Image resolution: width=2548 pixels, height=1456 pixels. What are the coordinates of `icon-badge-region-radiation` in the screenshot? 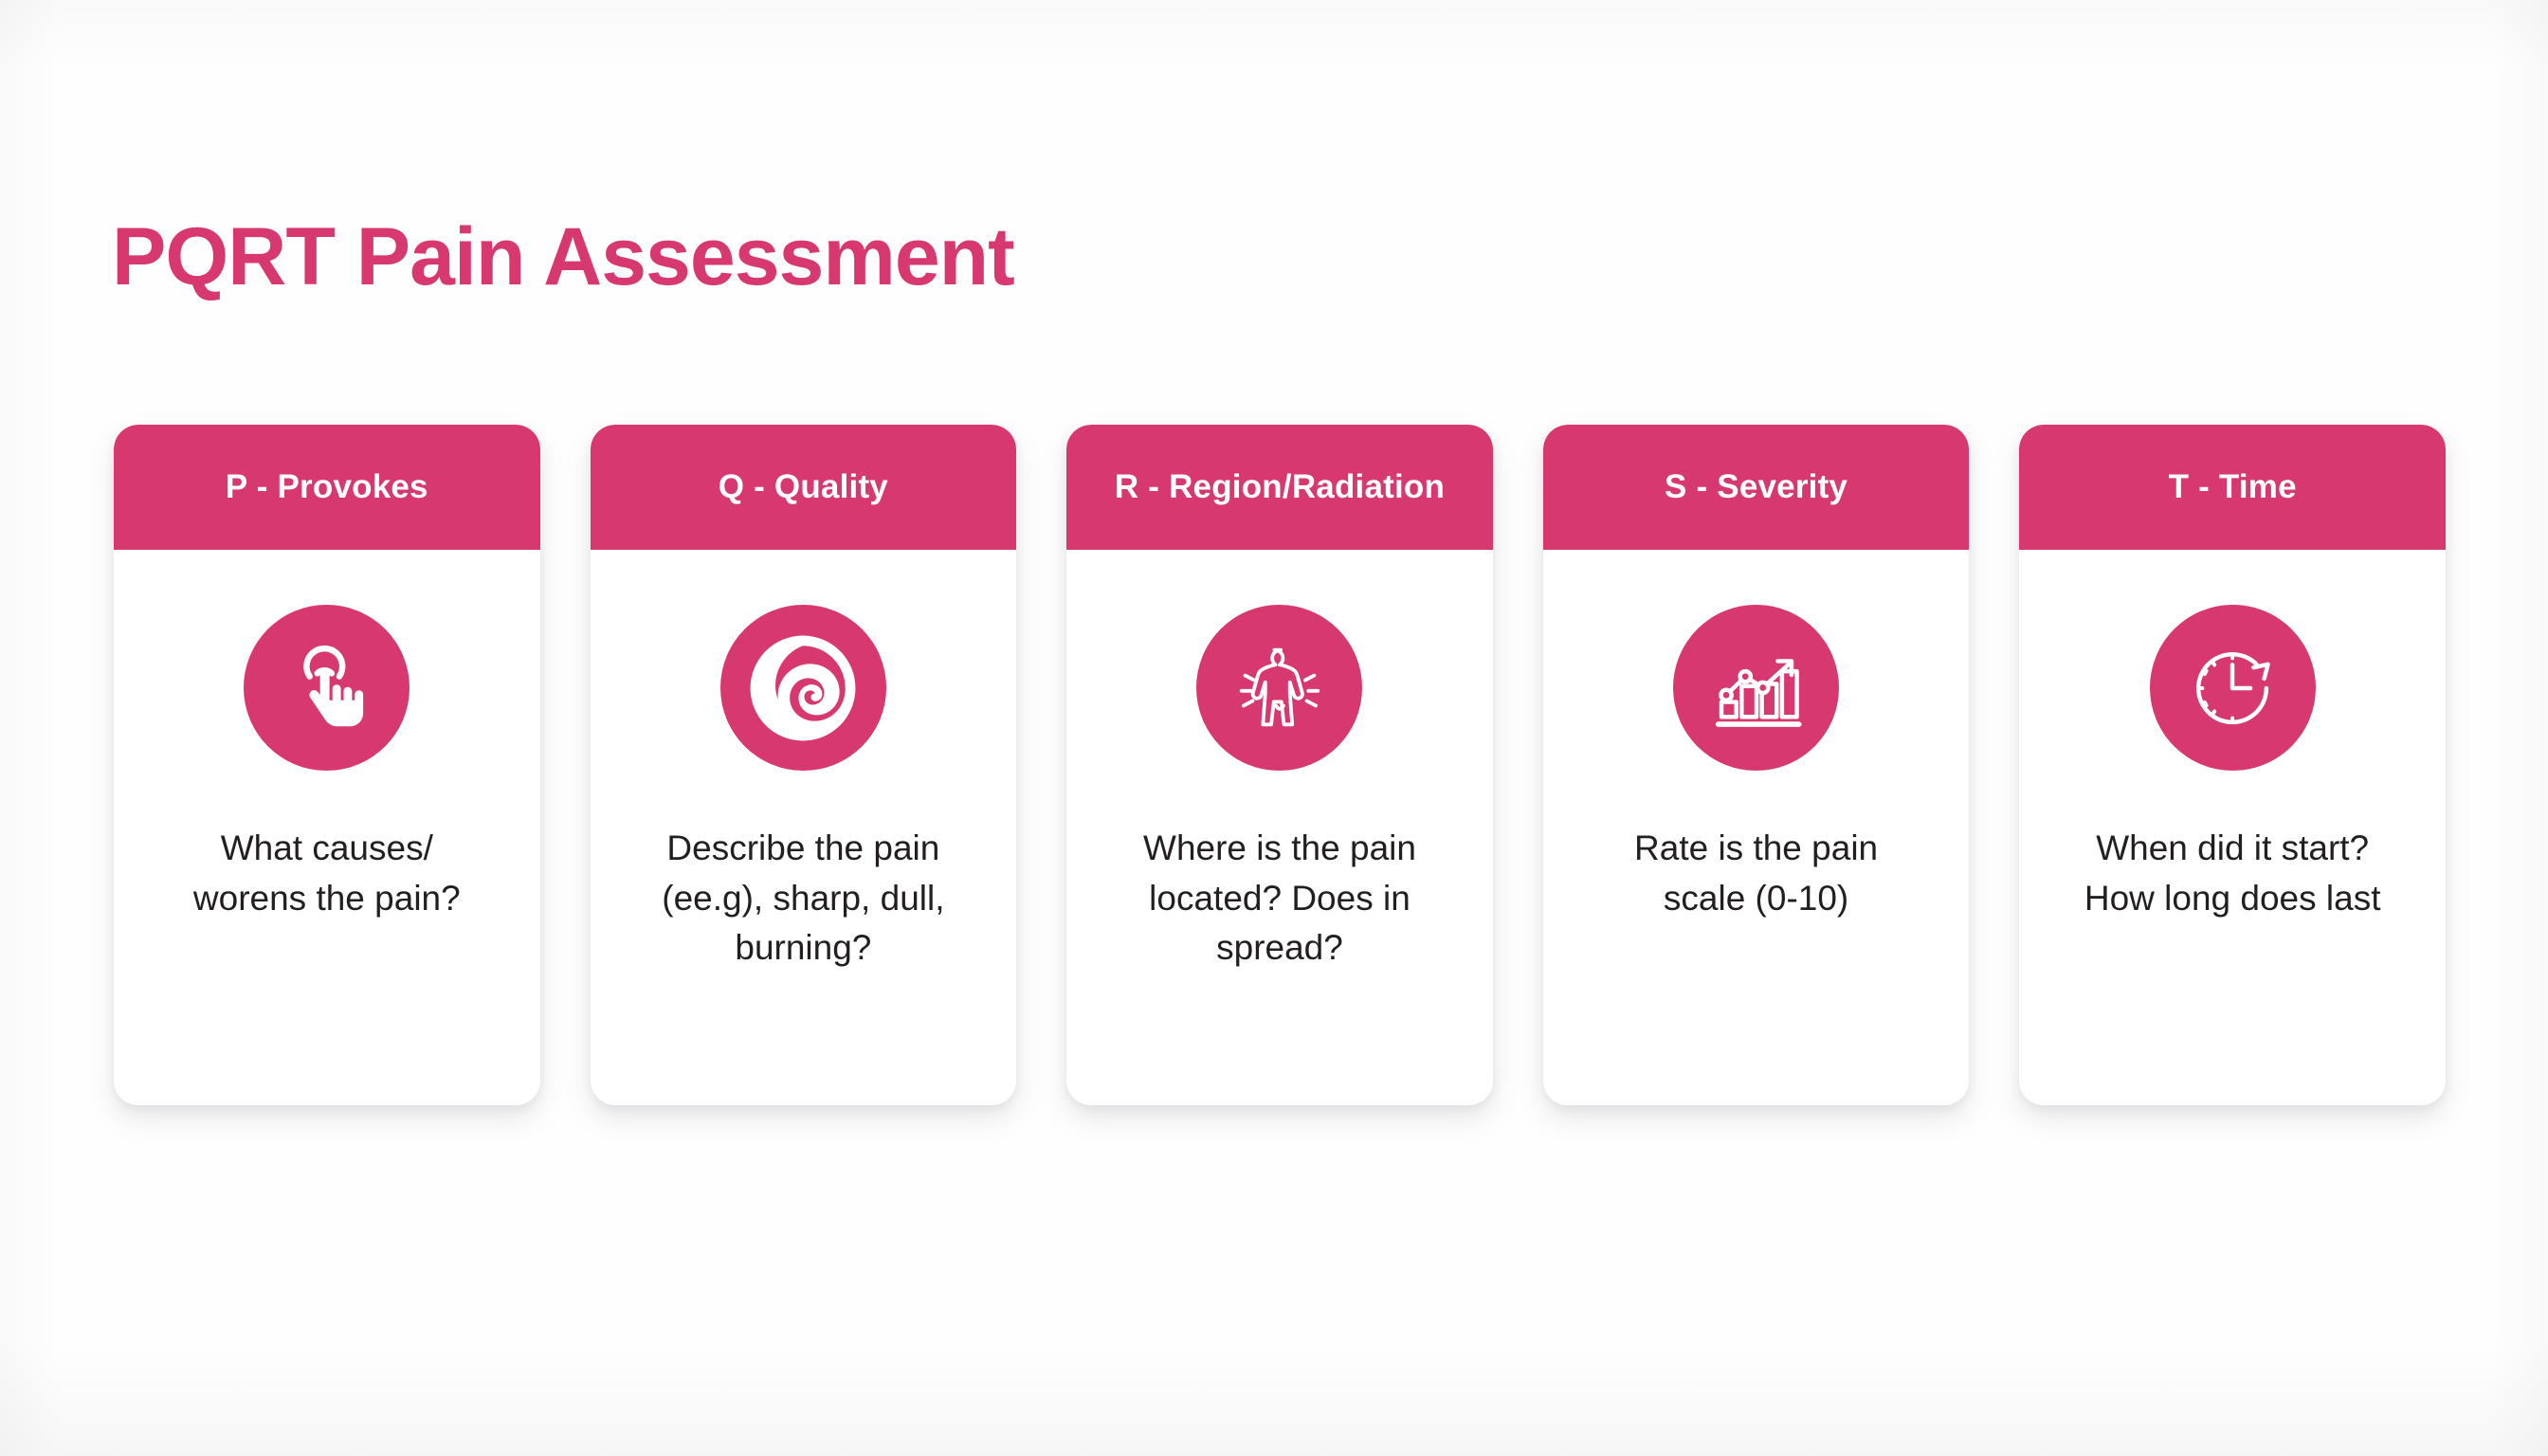 It's located at (1279, 688).